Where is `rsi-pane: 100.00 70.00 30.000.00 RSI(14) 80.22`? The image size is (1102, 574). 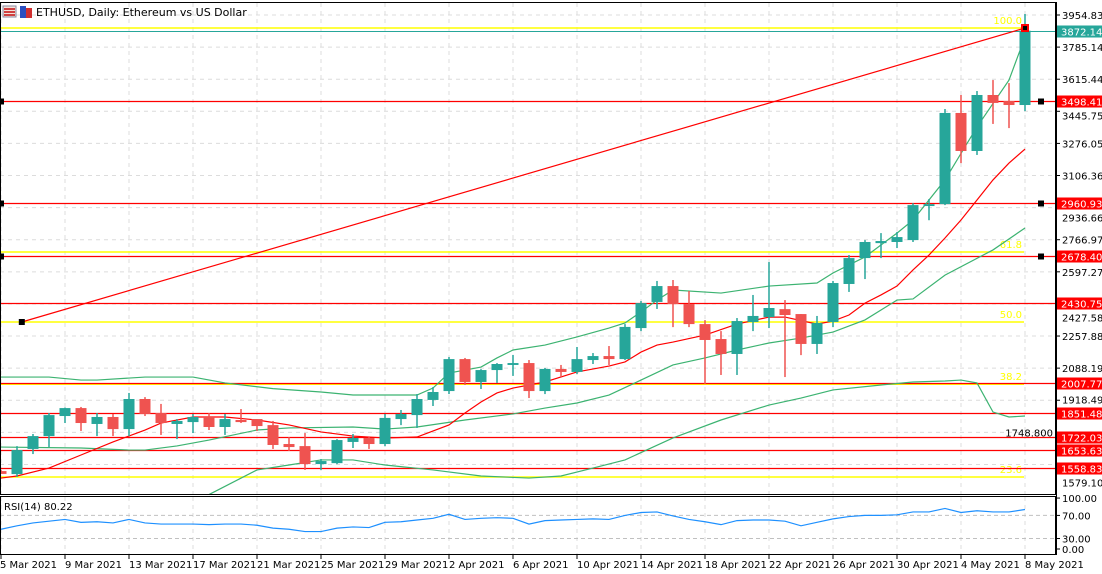 rsi-pane: 100.00 70.00 30.000.00 RSI(14) 80.22 is located at coordinates (548, 525).